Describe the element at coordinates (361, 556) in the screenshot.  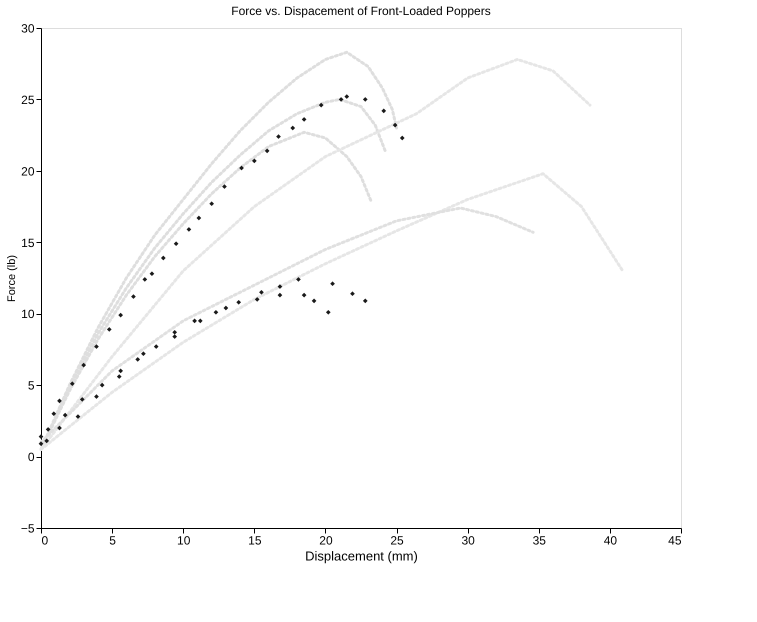
I see `x-axis-title: Displacement (mm)` at that location.